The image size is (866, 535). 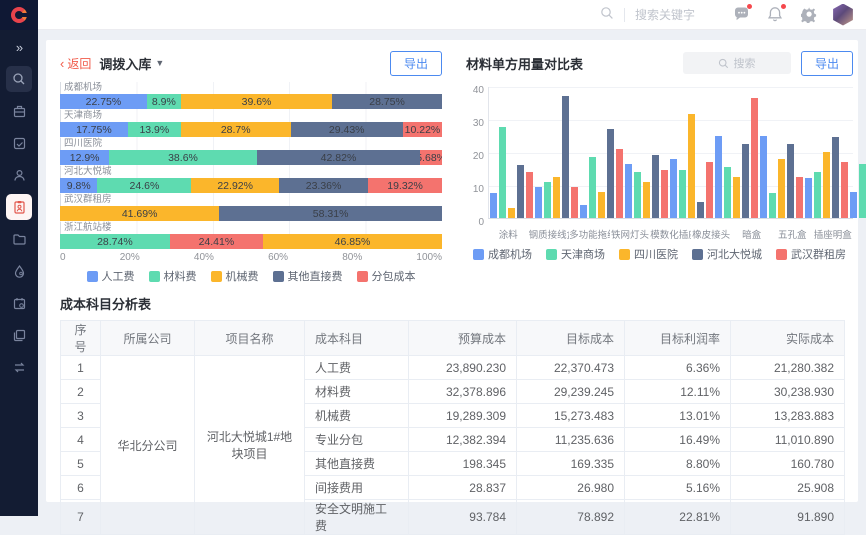 What do you see at coordinates (431, 157) in the screenshot?
I see `bar-segment: 5.68%` at bounding box center [431, 157].